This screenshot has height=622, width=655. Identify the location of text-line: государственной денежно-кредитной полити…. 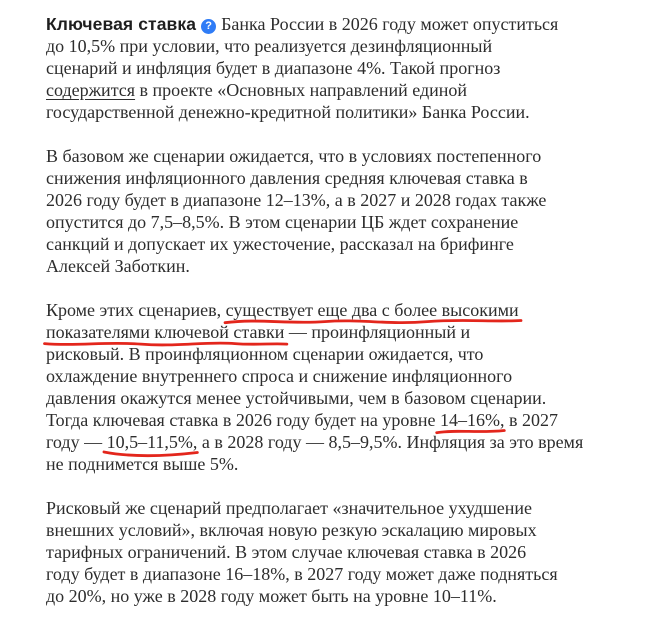
(335, 112).